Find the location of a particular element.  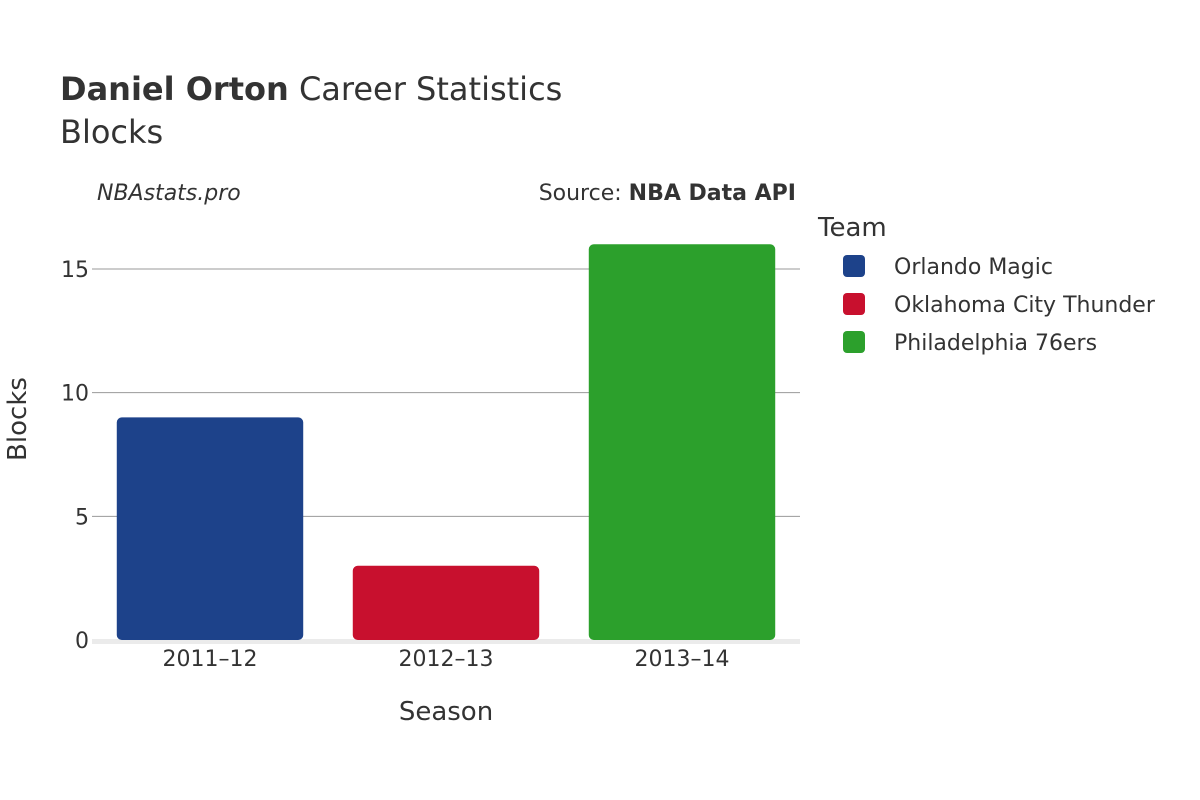

y-axis-title: Blocks is located at coordinates (18, 419).